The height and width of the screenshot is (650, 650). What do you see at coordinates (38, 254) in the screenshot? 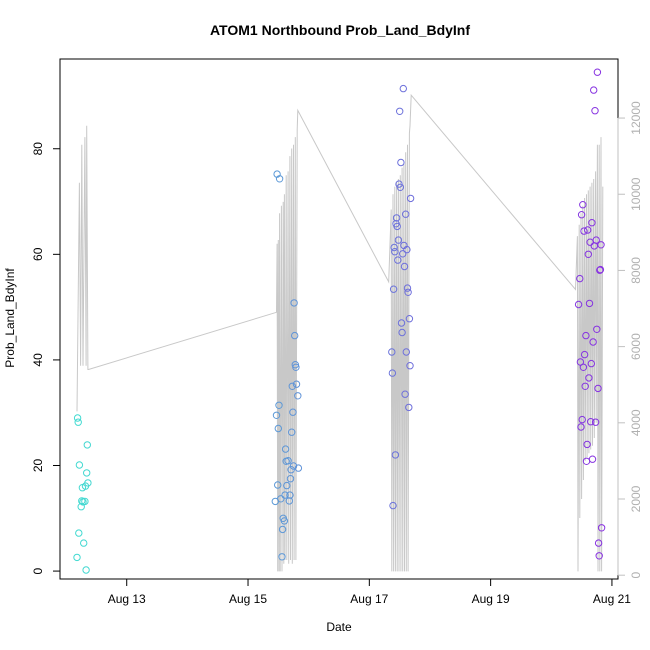
I see `y-tick-label: 60` at bounding box center [38, 254].